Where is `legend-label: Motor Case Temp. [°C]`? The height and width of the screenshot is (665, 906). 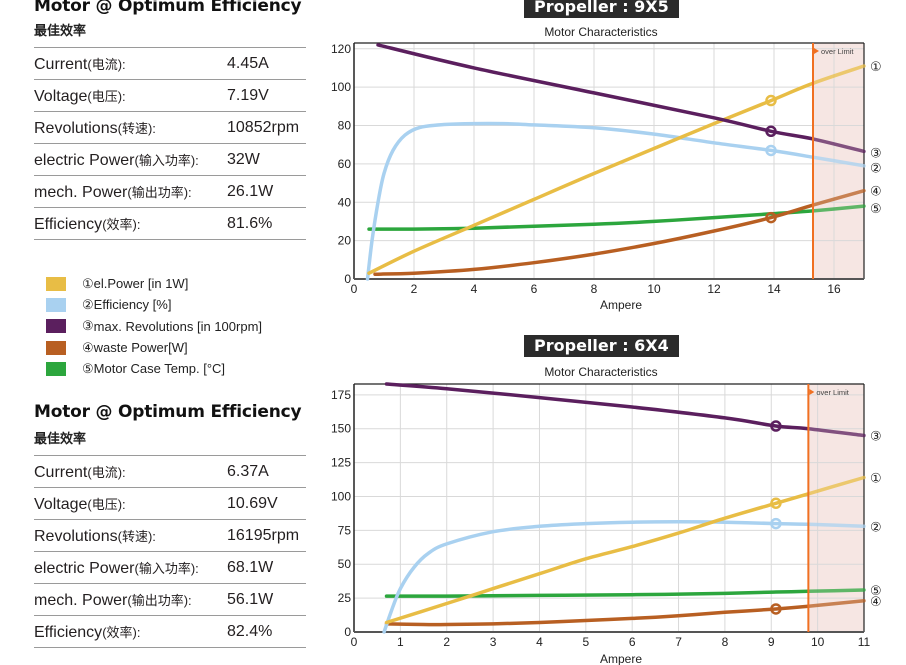
legend-label: Motor Case Temp. [°C] is located at coordinates (159, 369).